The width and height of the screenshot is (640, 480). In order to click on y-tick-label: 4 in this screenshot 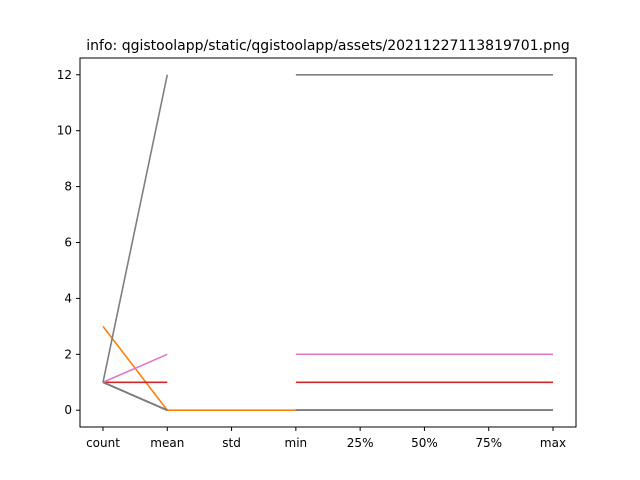, I will do `click(68, 298)`.